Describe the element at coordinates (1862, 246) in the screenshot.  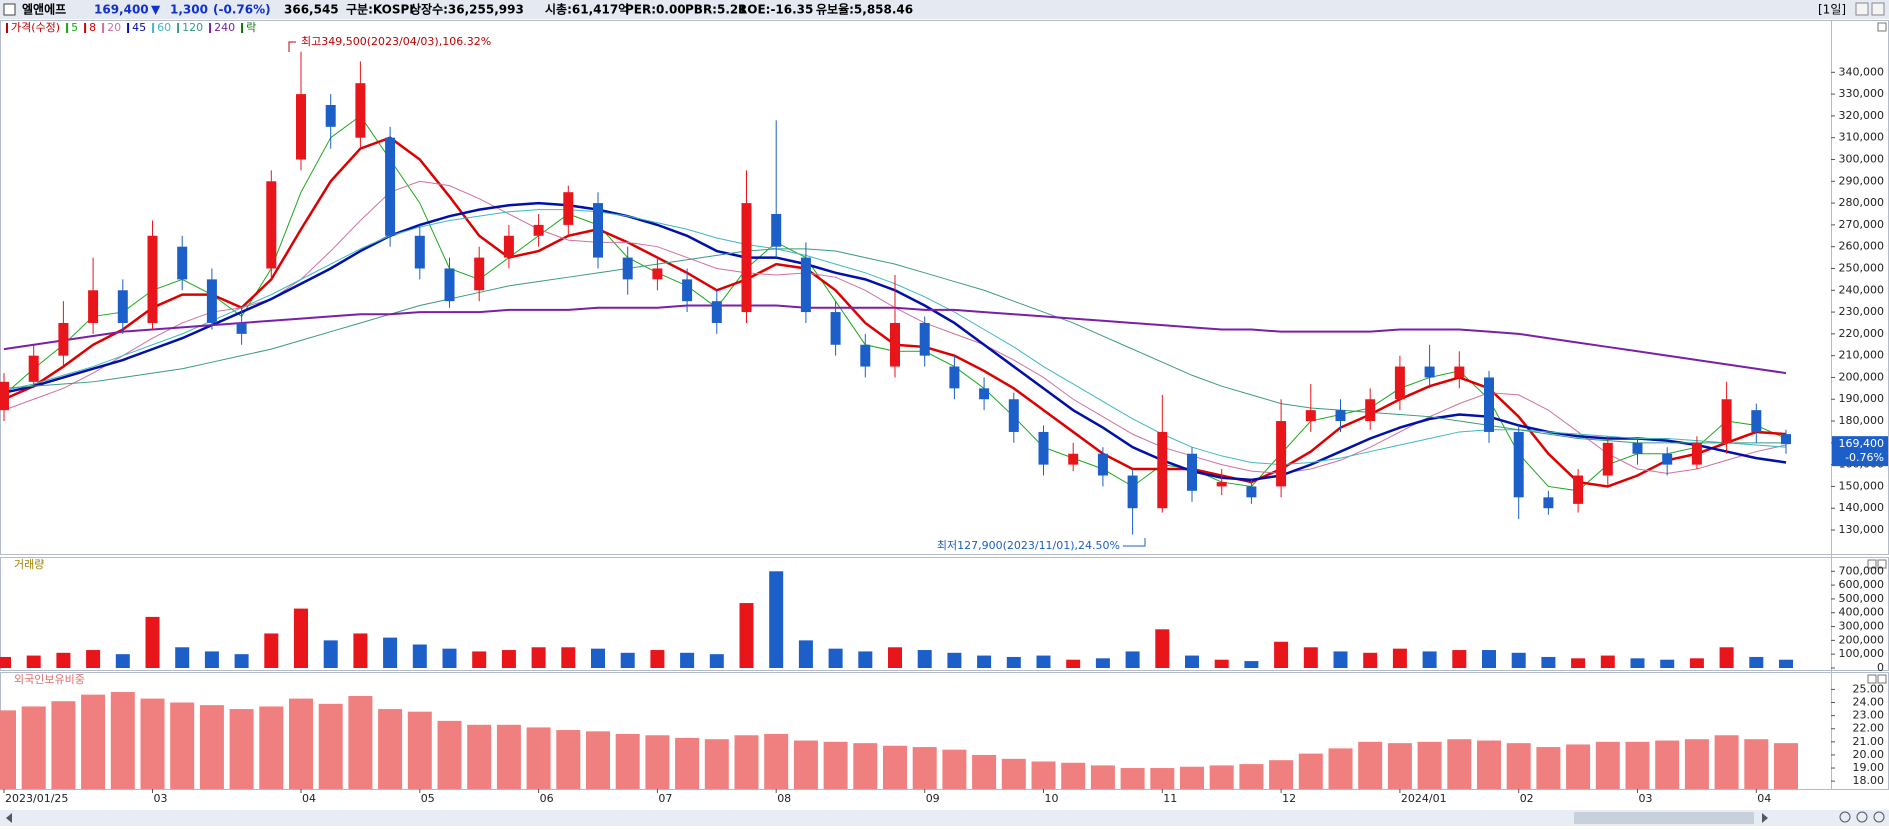
I see `y-tick-label: 260,000` at that location.